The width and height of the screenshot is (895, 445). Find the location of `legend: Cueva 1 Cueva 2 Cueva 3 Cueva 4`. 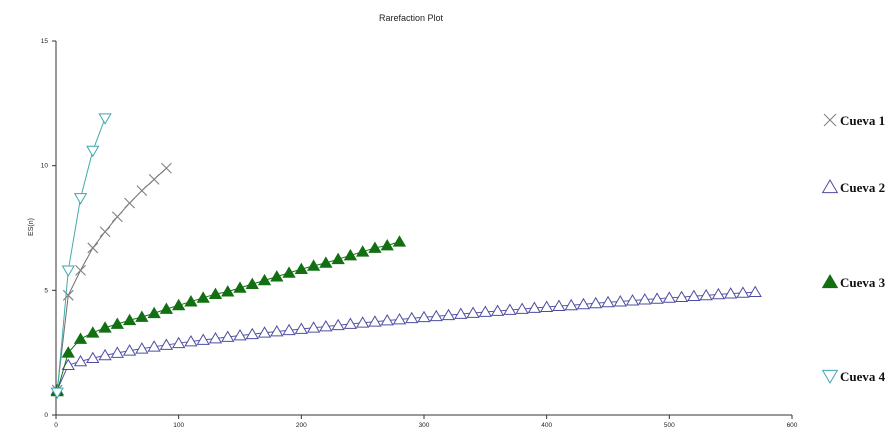

legend: Cueva 1 Cueva 2 Cueva 3 Cueva 4 is located at coordinates (853, 248).